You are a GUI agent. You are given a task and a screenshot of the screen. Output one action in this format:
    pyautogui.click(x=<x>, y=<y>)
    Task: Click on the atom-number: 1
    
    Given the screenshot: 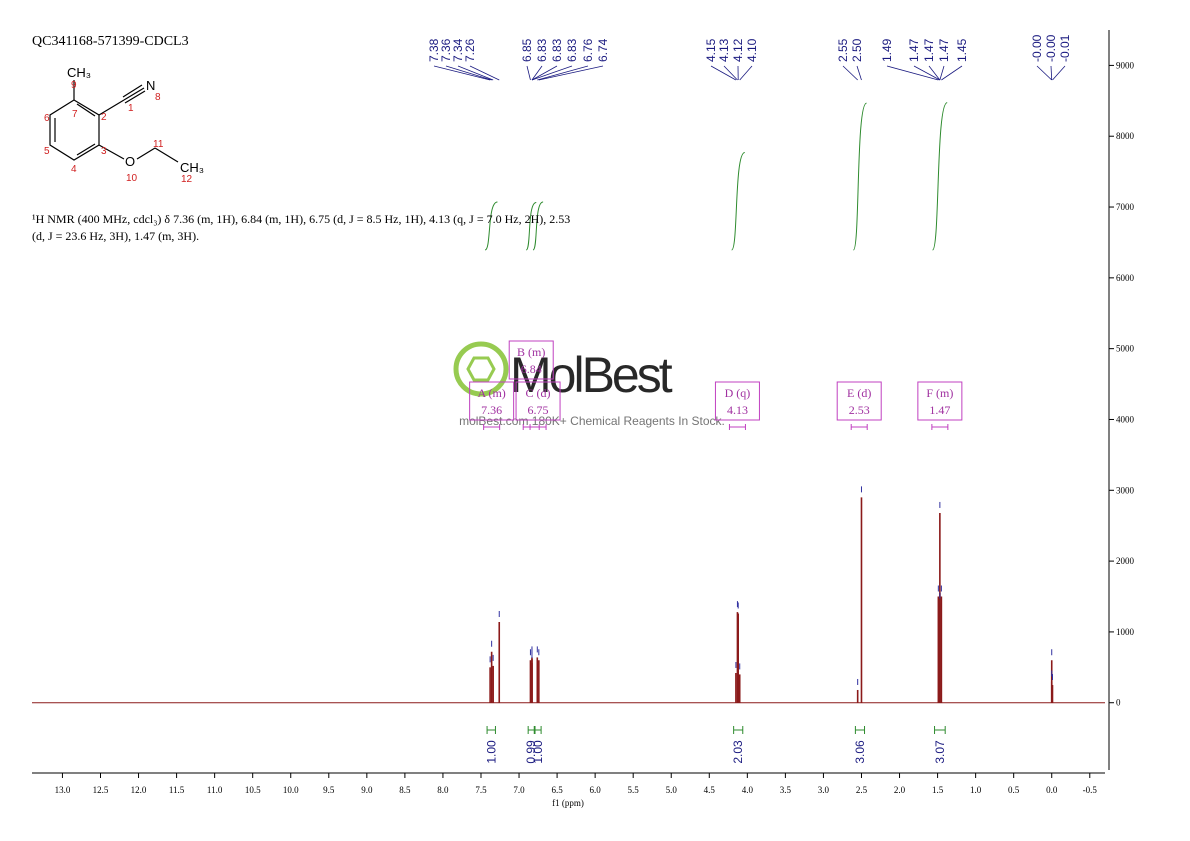 What is the action you would take?
    pyautogui.click(x=131, y=108)
    